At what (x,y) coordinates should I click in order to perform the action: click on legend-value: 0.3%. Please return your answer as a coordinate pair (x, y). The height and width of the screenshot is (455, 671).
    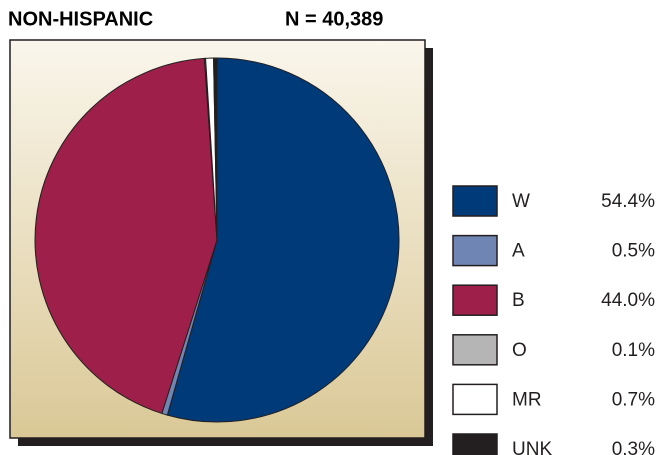
    Looking at the image, I should click on (633, 447).